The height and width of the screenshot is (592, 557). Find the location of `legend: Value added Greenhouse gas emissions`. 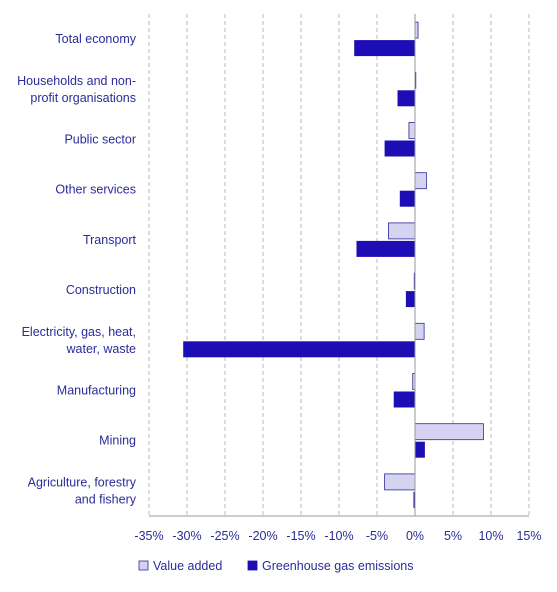

legend: Value added Greenhouse gas emissions is located at coordinates (275, 566).